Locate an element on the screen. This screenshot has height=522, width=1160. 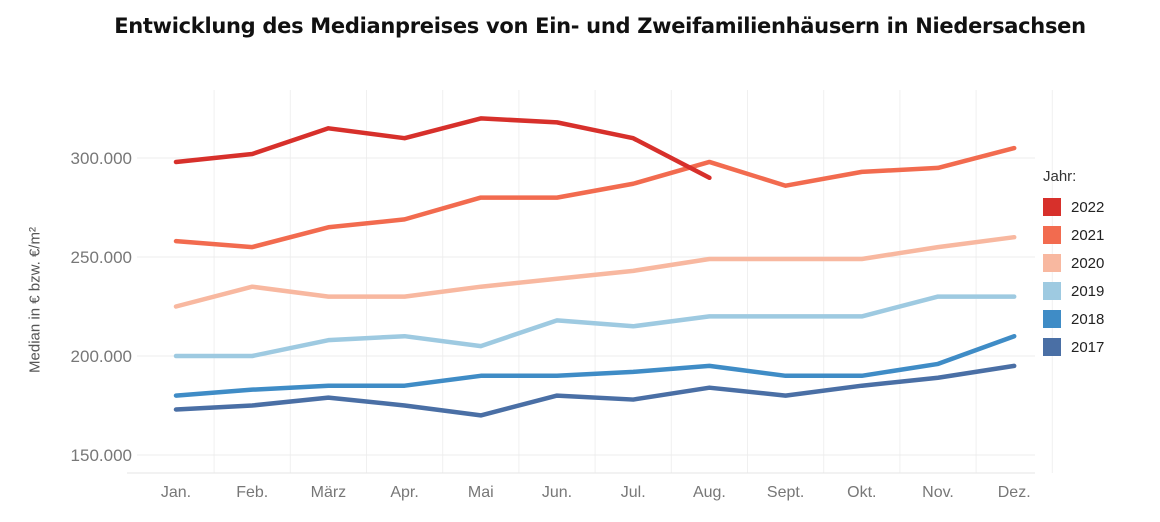
series-line-2017 is located at coordinates (595, 390).